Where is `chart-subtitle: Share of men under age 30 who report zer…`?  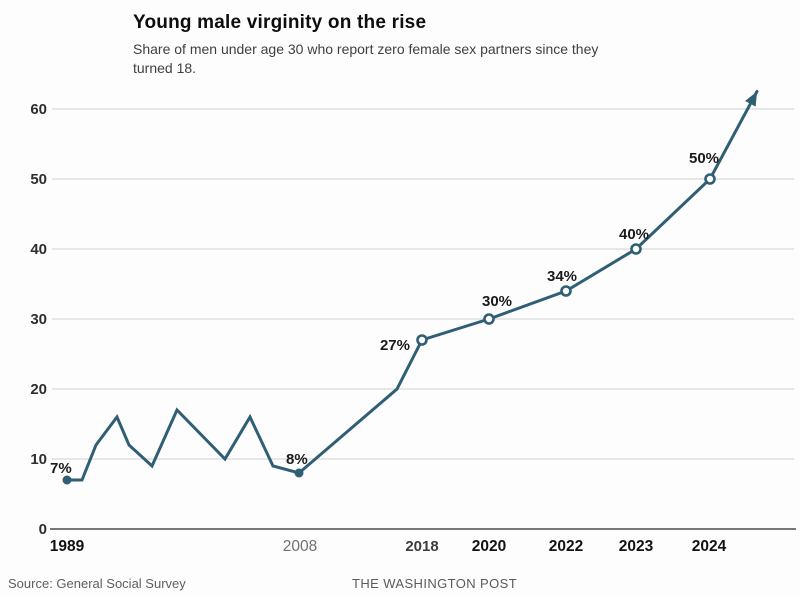
chart-subtitle: Share of men under age 30 who report zer… is located at coordinates (366, 59).